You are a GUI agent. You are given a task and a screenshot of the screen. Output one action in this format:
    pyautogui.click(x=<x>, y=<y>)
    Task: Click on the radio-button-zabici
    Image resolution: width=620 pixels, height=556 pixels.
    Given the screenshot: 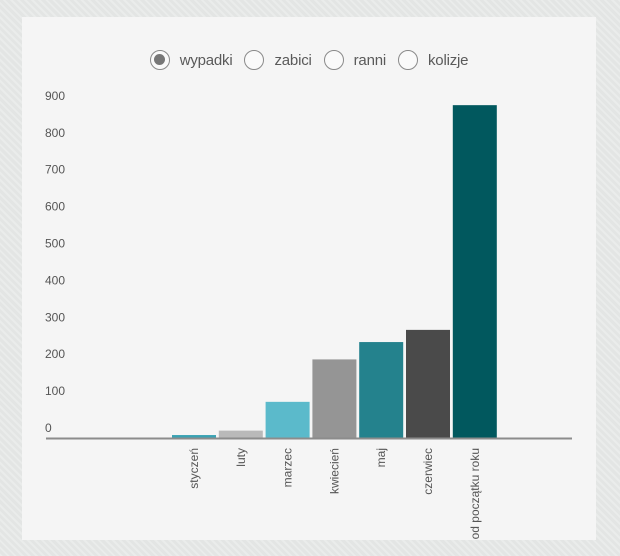 What is the action you would take?
    pyautogui.click(x=254, y=60)
    